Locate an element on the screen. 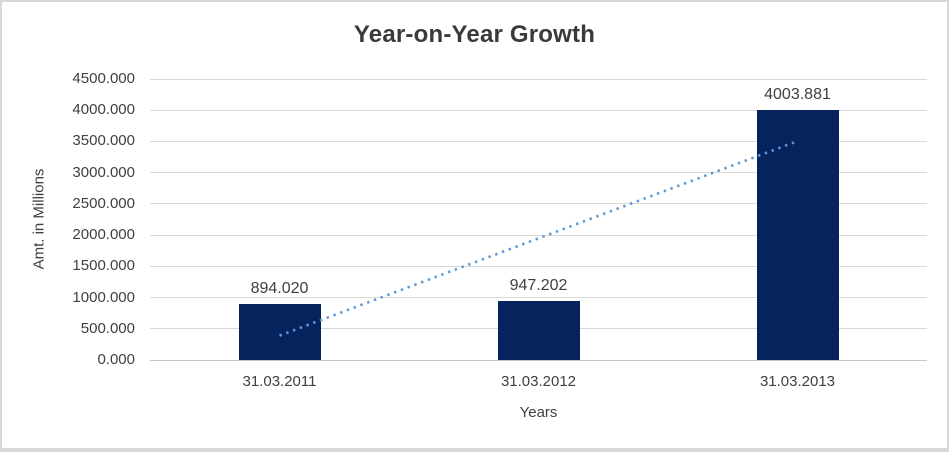 The image size is (949, 452). y-tick-label: 1500.000 is located at coordinates (103, 266).